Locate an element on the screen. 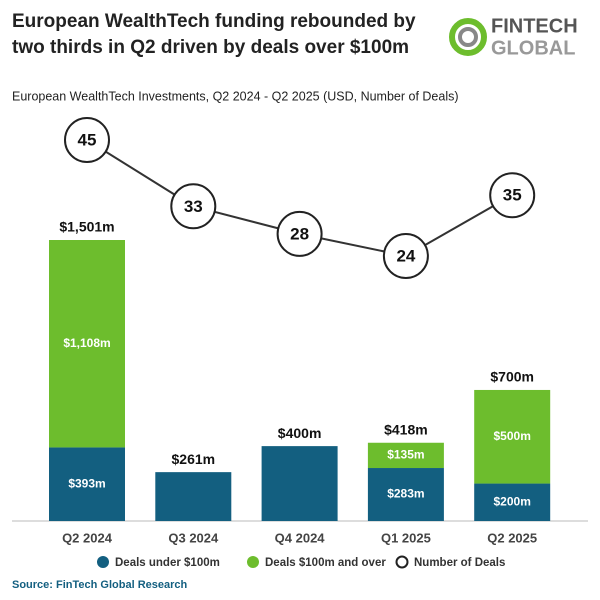  deals-label: 24 is located at coordinates (405, 255).